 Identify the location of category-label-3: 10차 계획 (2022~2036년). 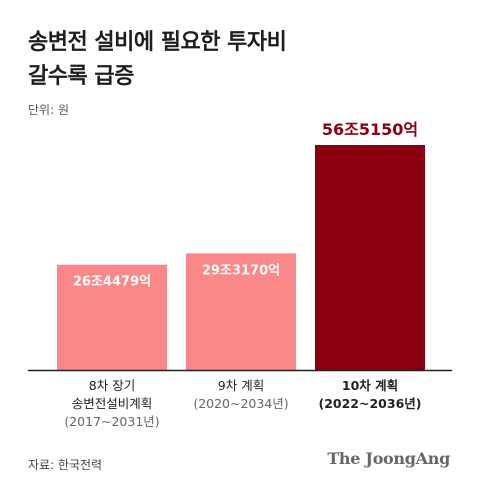
(370, 395).